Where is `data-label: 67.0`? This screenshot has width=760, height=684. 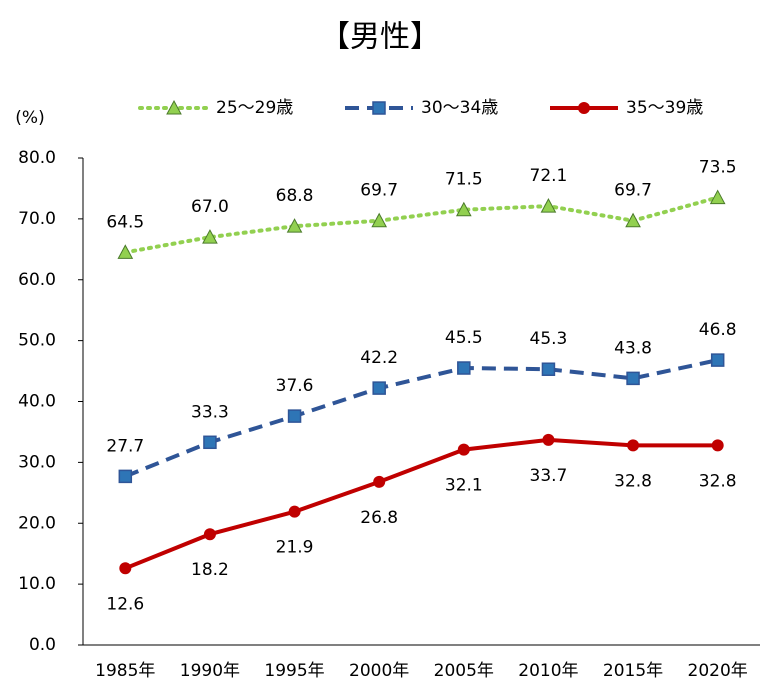 data-label: 67.0 is located at coordinates (210, 207).